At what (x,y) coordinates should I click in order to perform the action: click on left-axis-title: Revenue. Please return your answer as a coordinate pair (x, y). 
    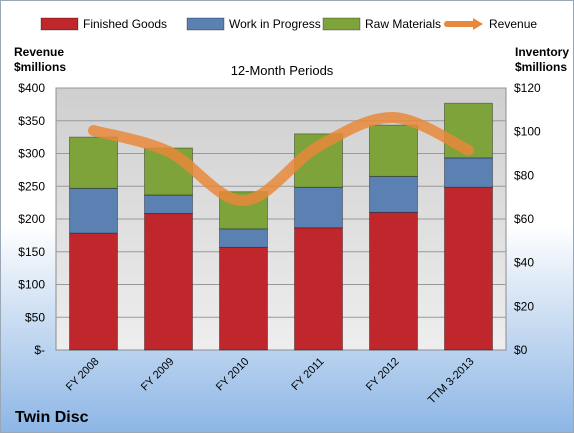
    Looking at the image, I should click on (39, 52).